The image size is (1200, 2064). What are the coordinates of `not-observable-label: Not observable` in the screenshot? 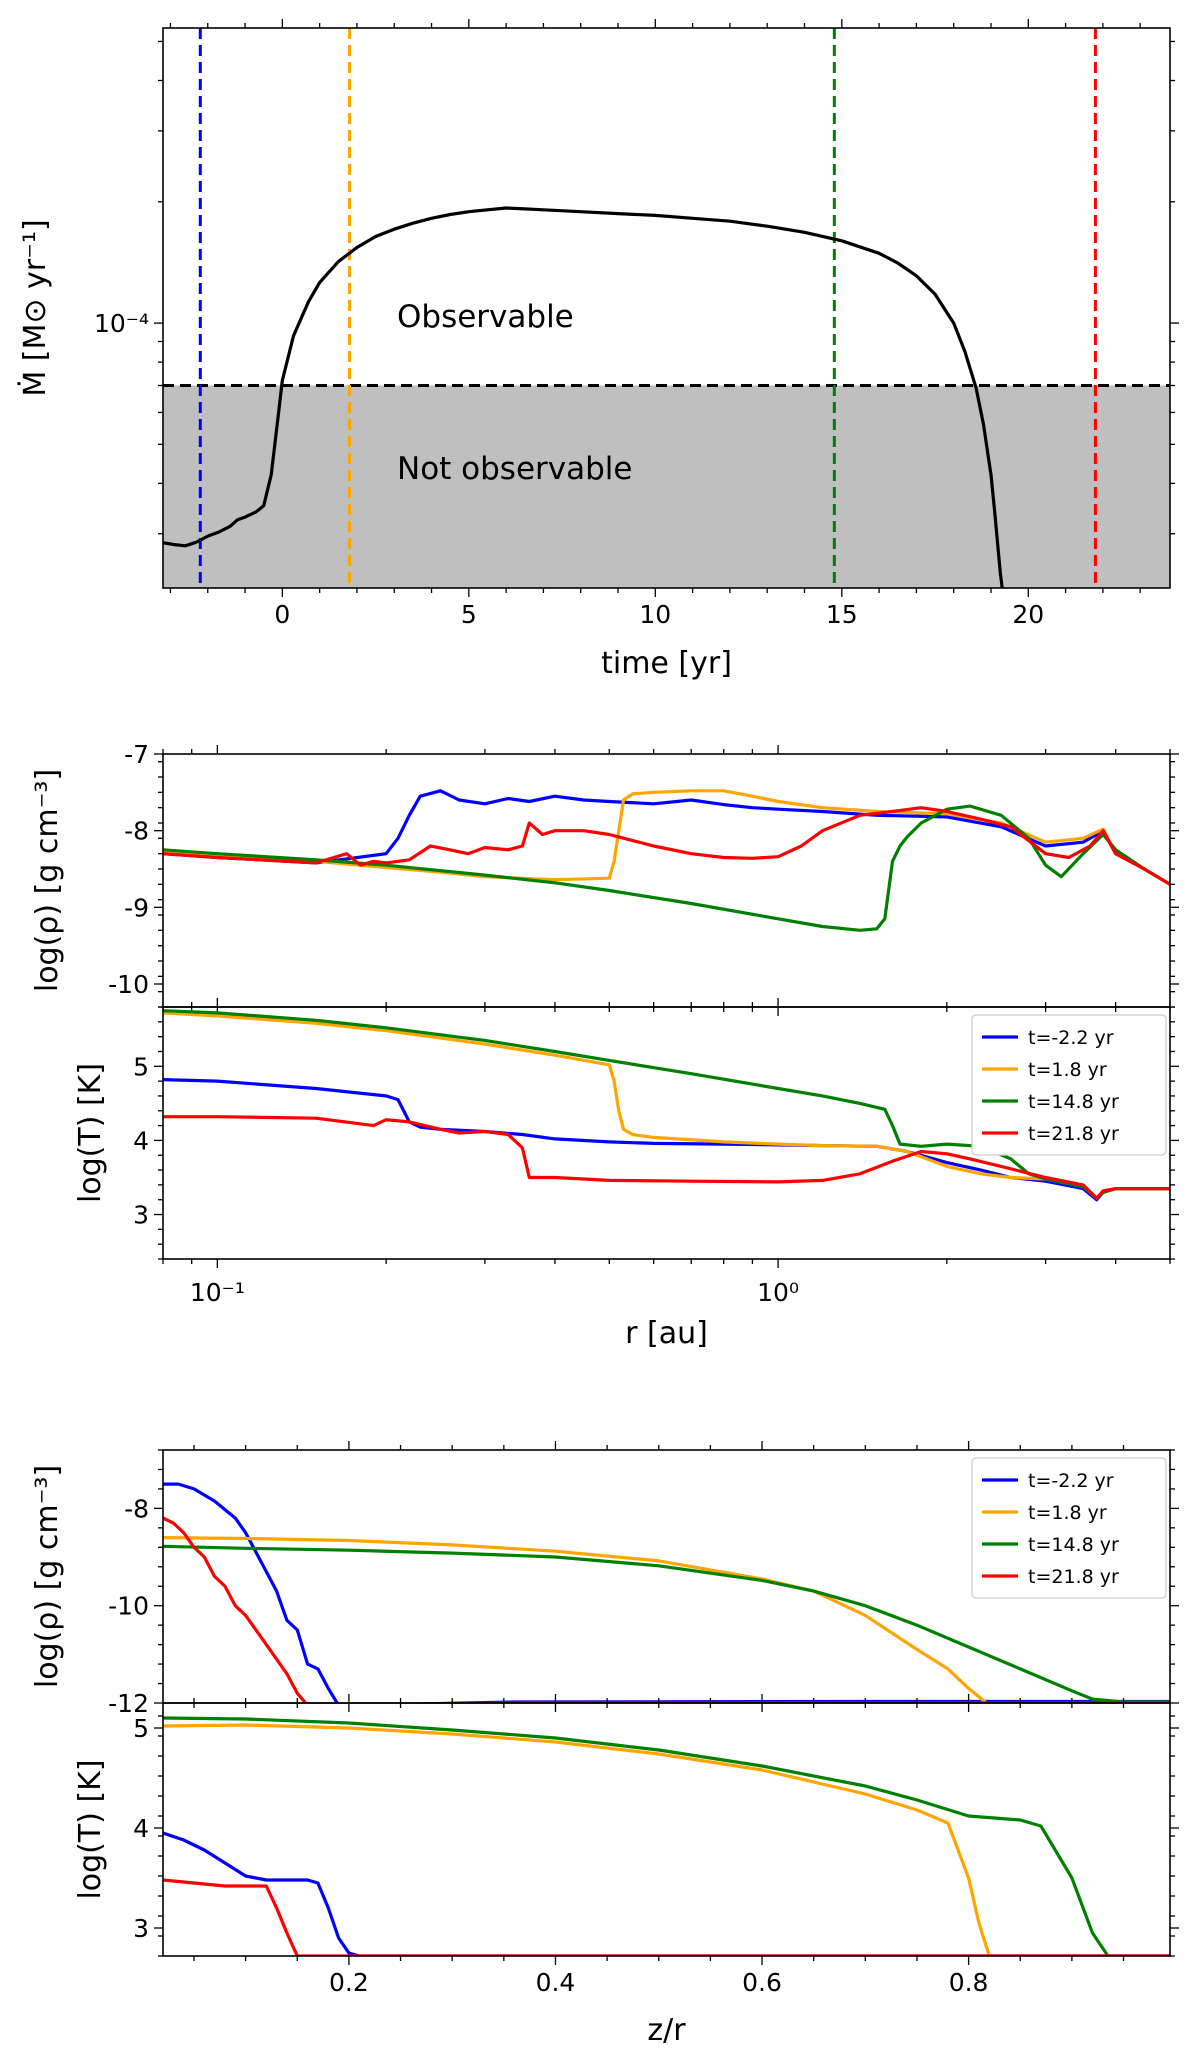 It's located at (514, 469).